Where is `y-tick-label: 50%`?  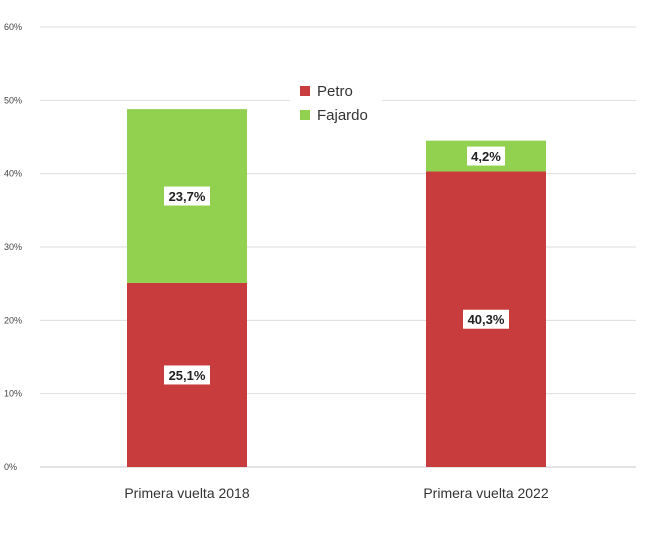 y-tick-label: 50% is located at coordinates (13, 100).